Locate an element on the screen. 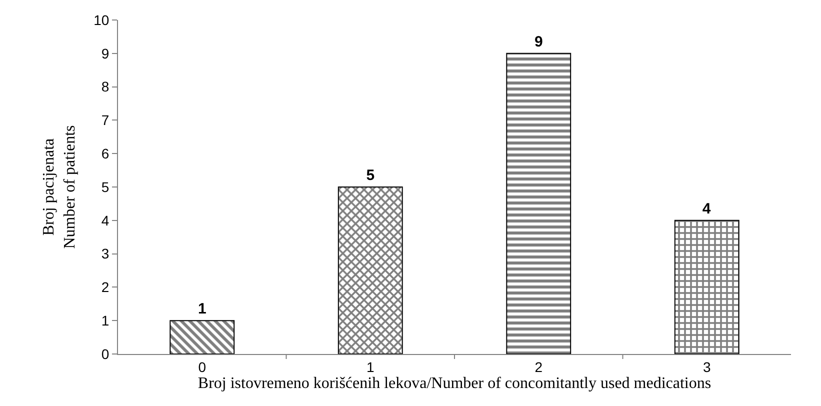 This screenshot has height=406, width=821. y-tick-label: 1 is located at coordinates (105, 320).